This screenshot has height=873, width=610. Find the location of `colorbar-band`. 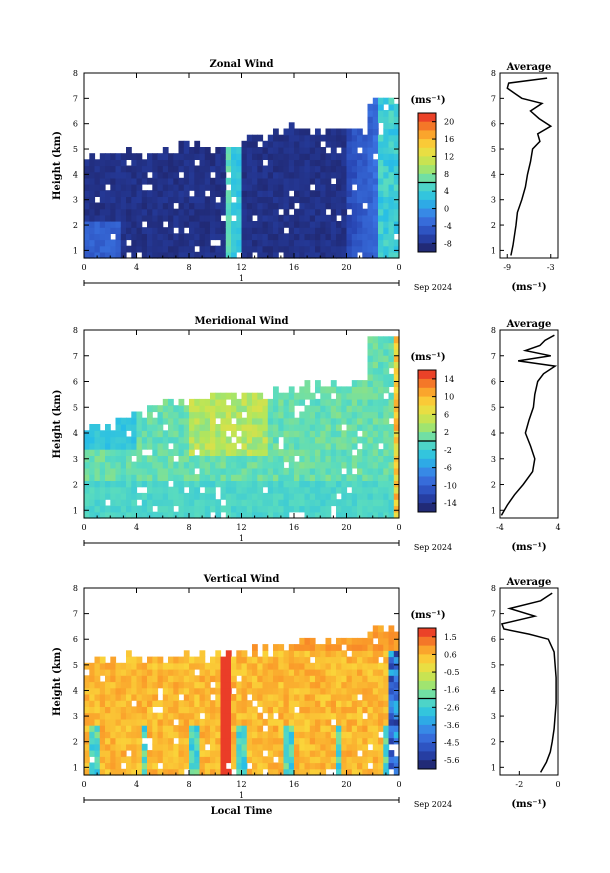

colorbar-band is located at coordinates (427, 144).